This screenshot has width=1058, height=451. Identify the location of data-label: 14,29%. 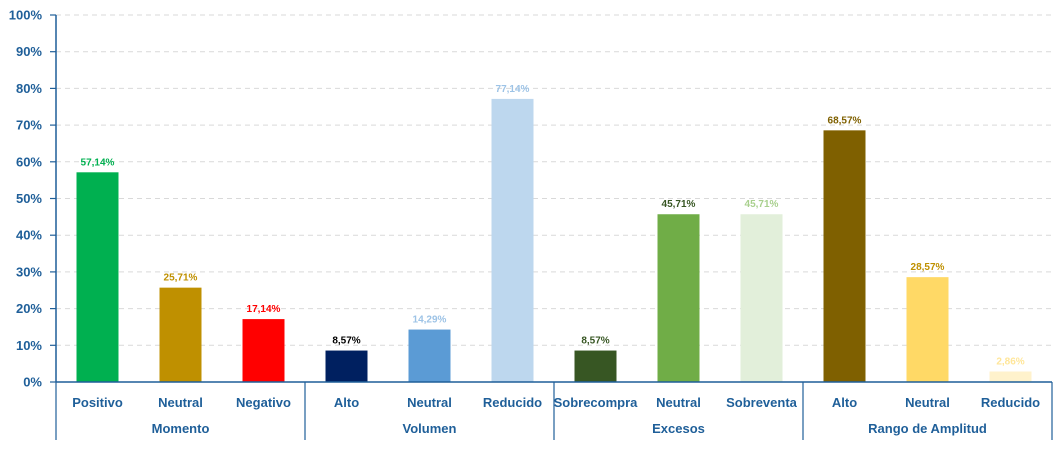
(430, 320).